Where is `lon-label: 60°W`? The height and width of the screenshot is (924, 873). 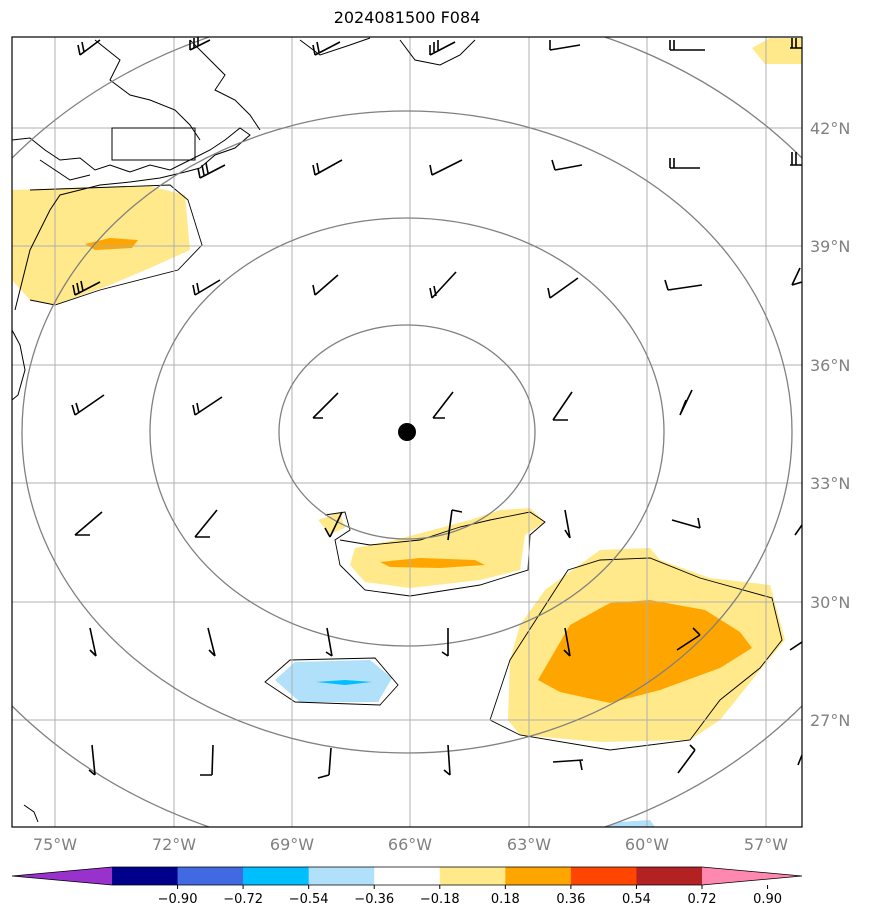
lon-label: 60°W is located at coordinates (647, 844).